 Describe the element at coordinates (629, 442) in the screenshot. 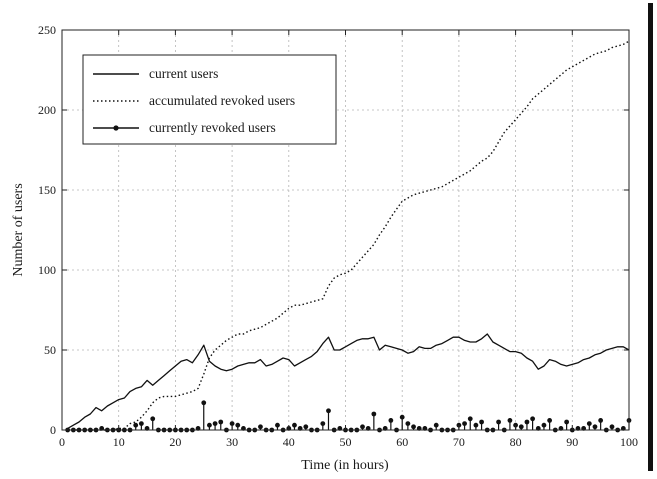

I see `x-tick-label: 100` at that location.